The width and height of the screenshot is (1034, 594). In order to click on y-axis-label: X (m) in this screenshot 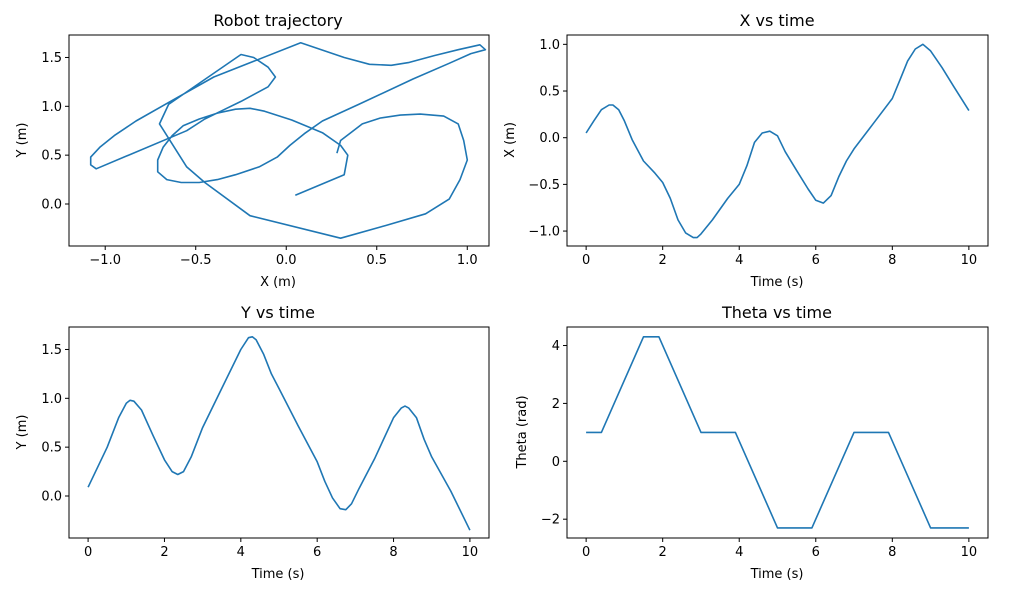, I will do `click(510, 140)`.